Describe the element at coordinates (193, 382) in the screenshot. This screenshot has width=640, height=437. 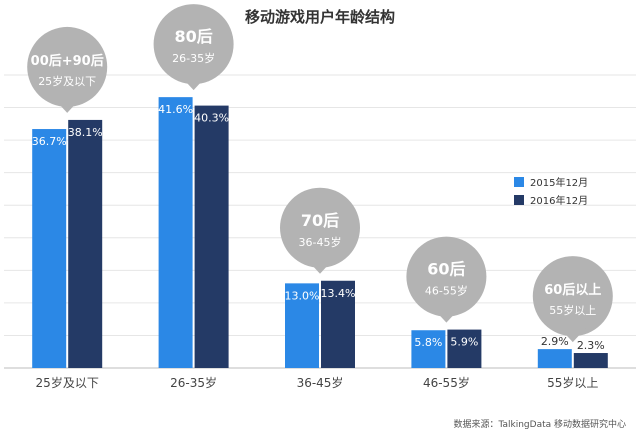
I see `x-tick-label: 26-35岁` at that location.